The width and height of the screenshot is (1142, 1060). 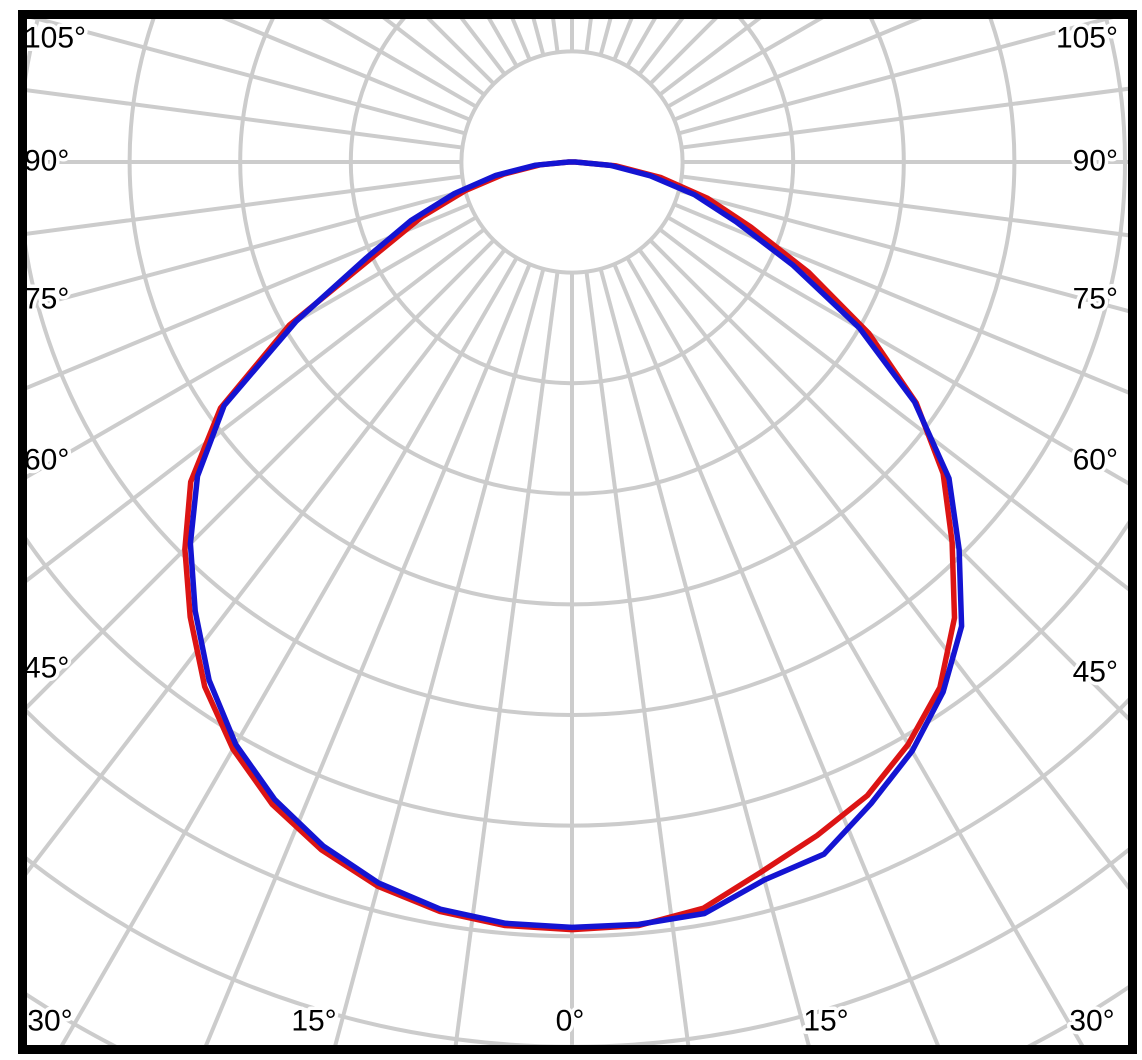 I want to click on angle-label-left: 75°, so click(x=46, y=299).